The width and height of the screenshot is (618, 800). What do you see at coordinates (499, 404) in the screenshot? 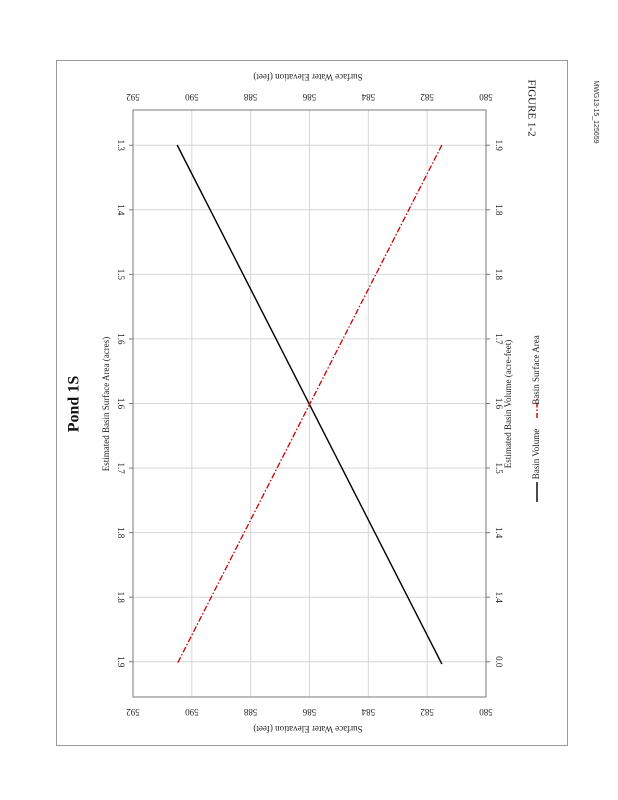
I see `volume-tick-label: 1.6` at bounding box center [499, 404].